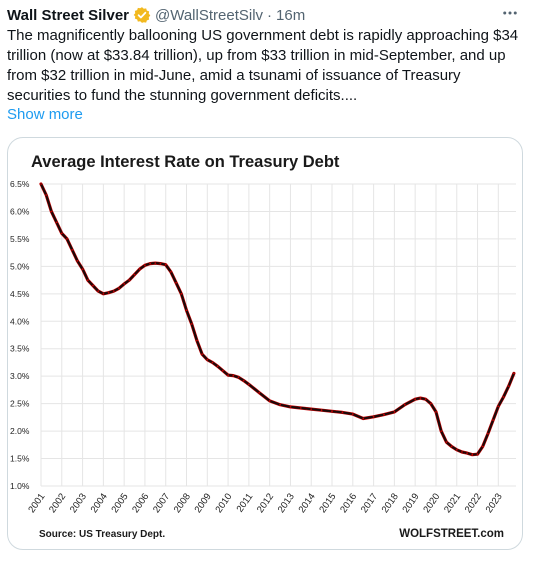  What do you see at coordinates (431, 503) in the screenshot?
I see `x-tick-label: 2020` at bounding box center [431, 503].